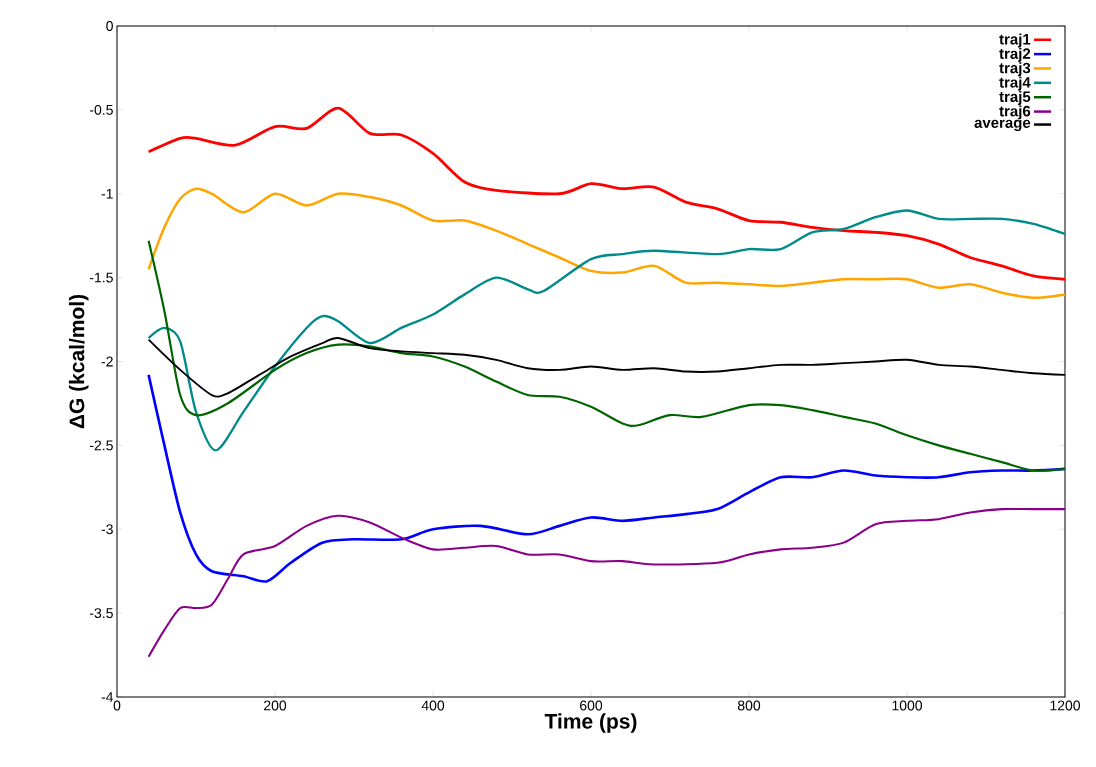 The width and height of the screenshot is (1096, 767). What do you see at coordinates (1065, 705) in the screenshot?
I see `x-tick-label: 1200` at bounding box center [1065, 705].